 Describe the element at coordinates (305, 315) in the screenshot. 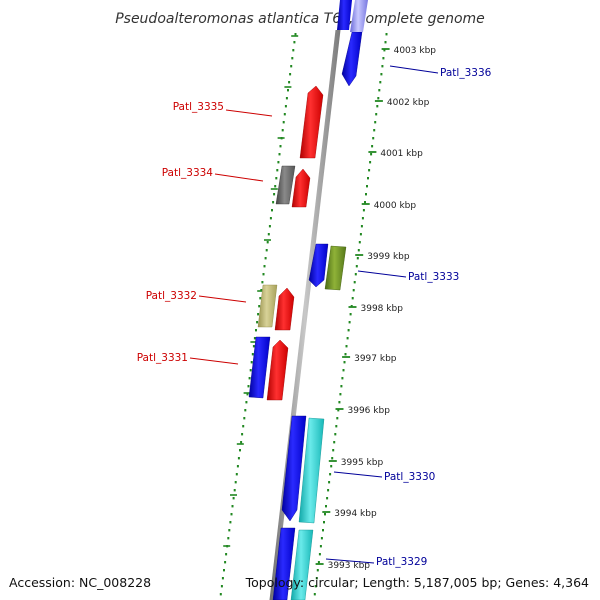

I see `genome-backbone` at that location.